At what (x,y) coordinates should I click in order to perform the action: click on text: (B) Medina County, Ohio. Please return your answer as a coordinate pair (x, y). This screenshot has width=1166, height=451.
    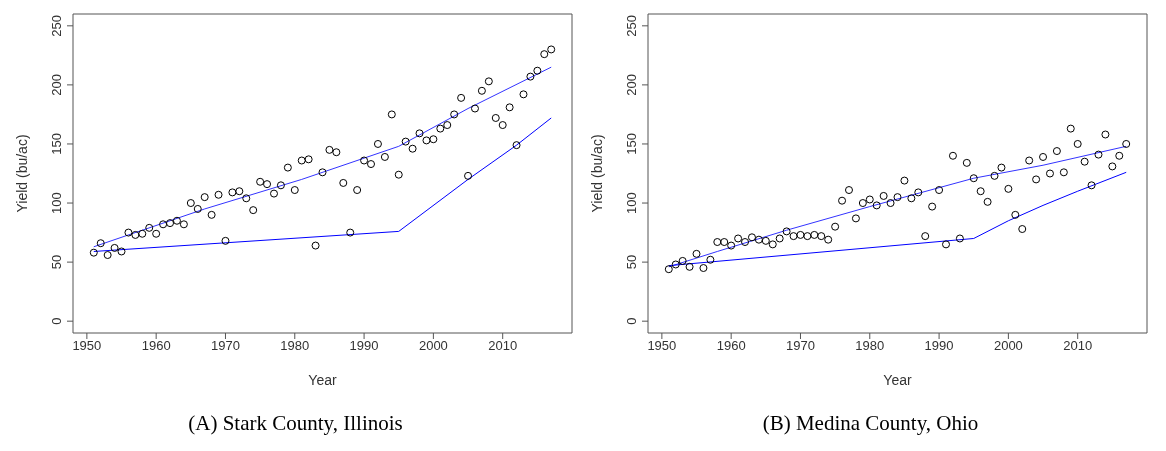
    Looking at the image, I should click on (870, 423).